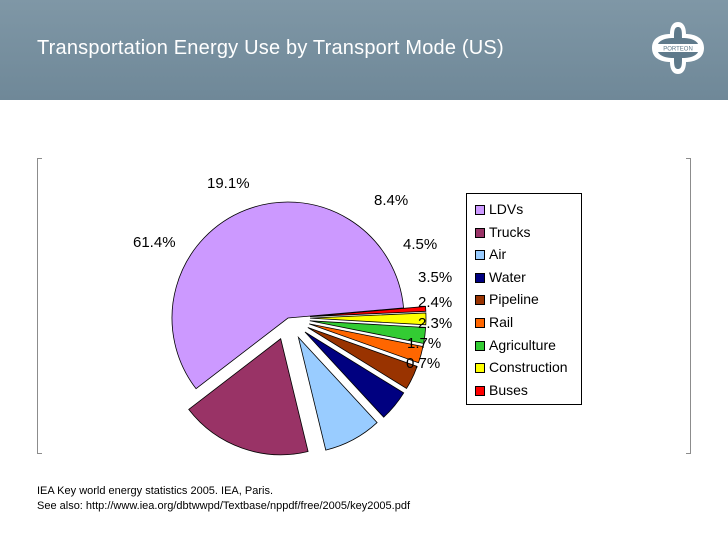 The height and width of the screenshot is (546, 728). I want to click on pie-slice-rail, so click(366, 343).